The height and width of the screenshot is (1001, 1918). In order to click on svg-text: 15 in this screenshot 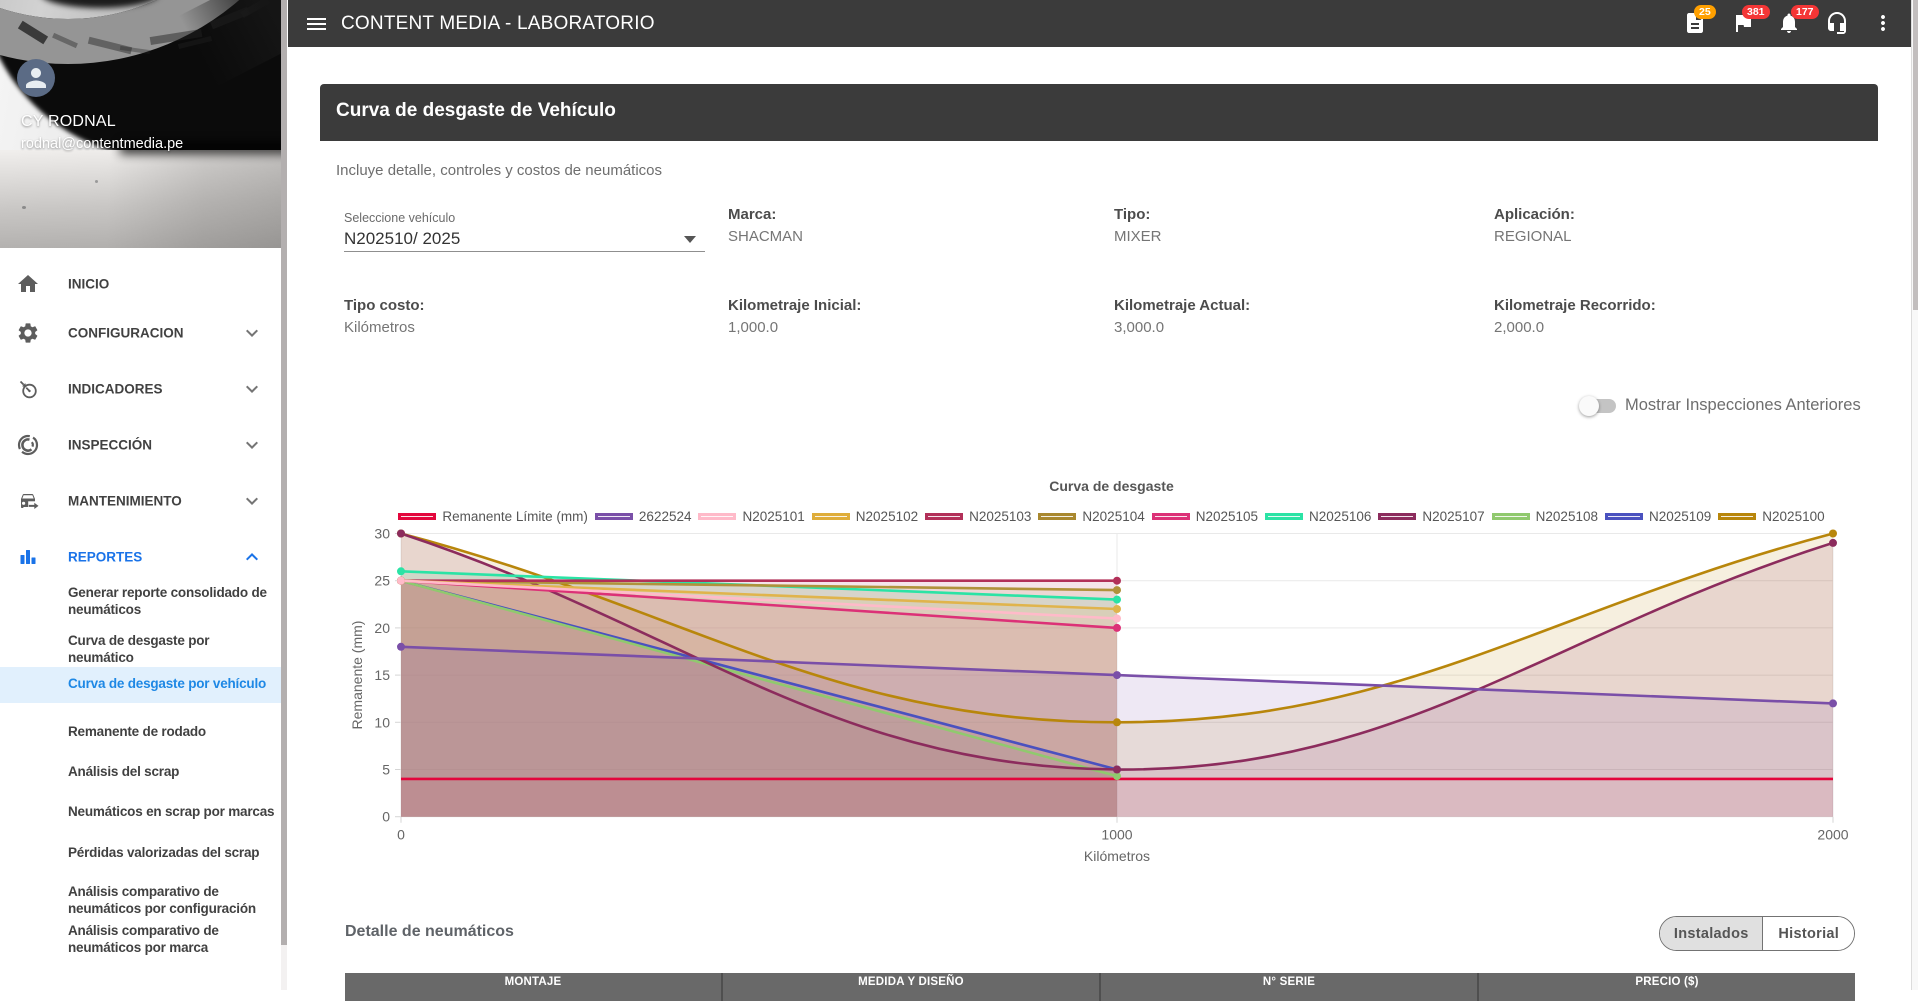, I will do `click(382, 675)`.